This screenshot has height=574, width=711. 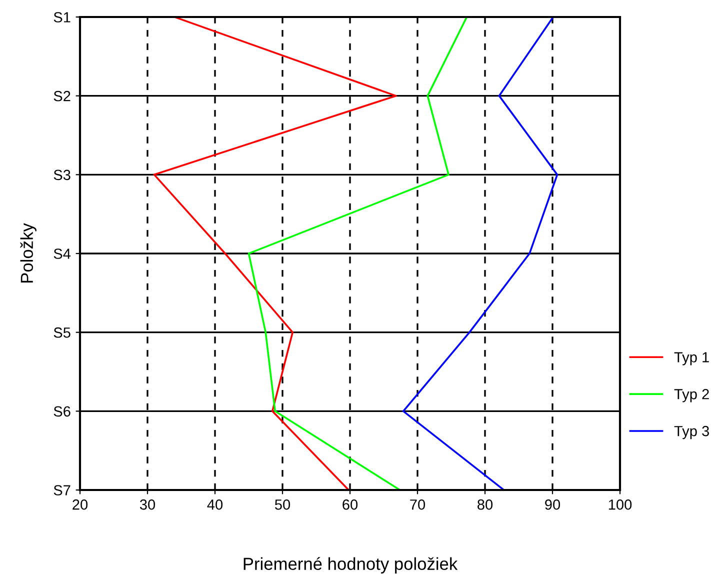 What do you see at coordinates (691, 395) in the screenshot?
I see `legend-label: Typ 2` at bounding box center [691, 395].